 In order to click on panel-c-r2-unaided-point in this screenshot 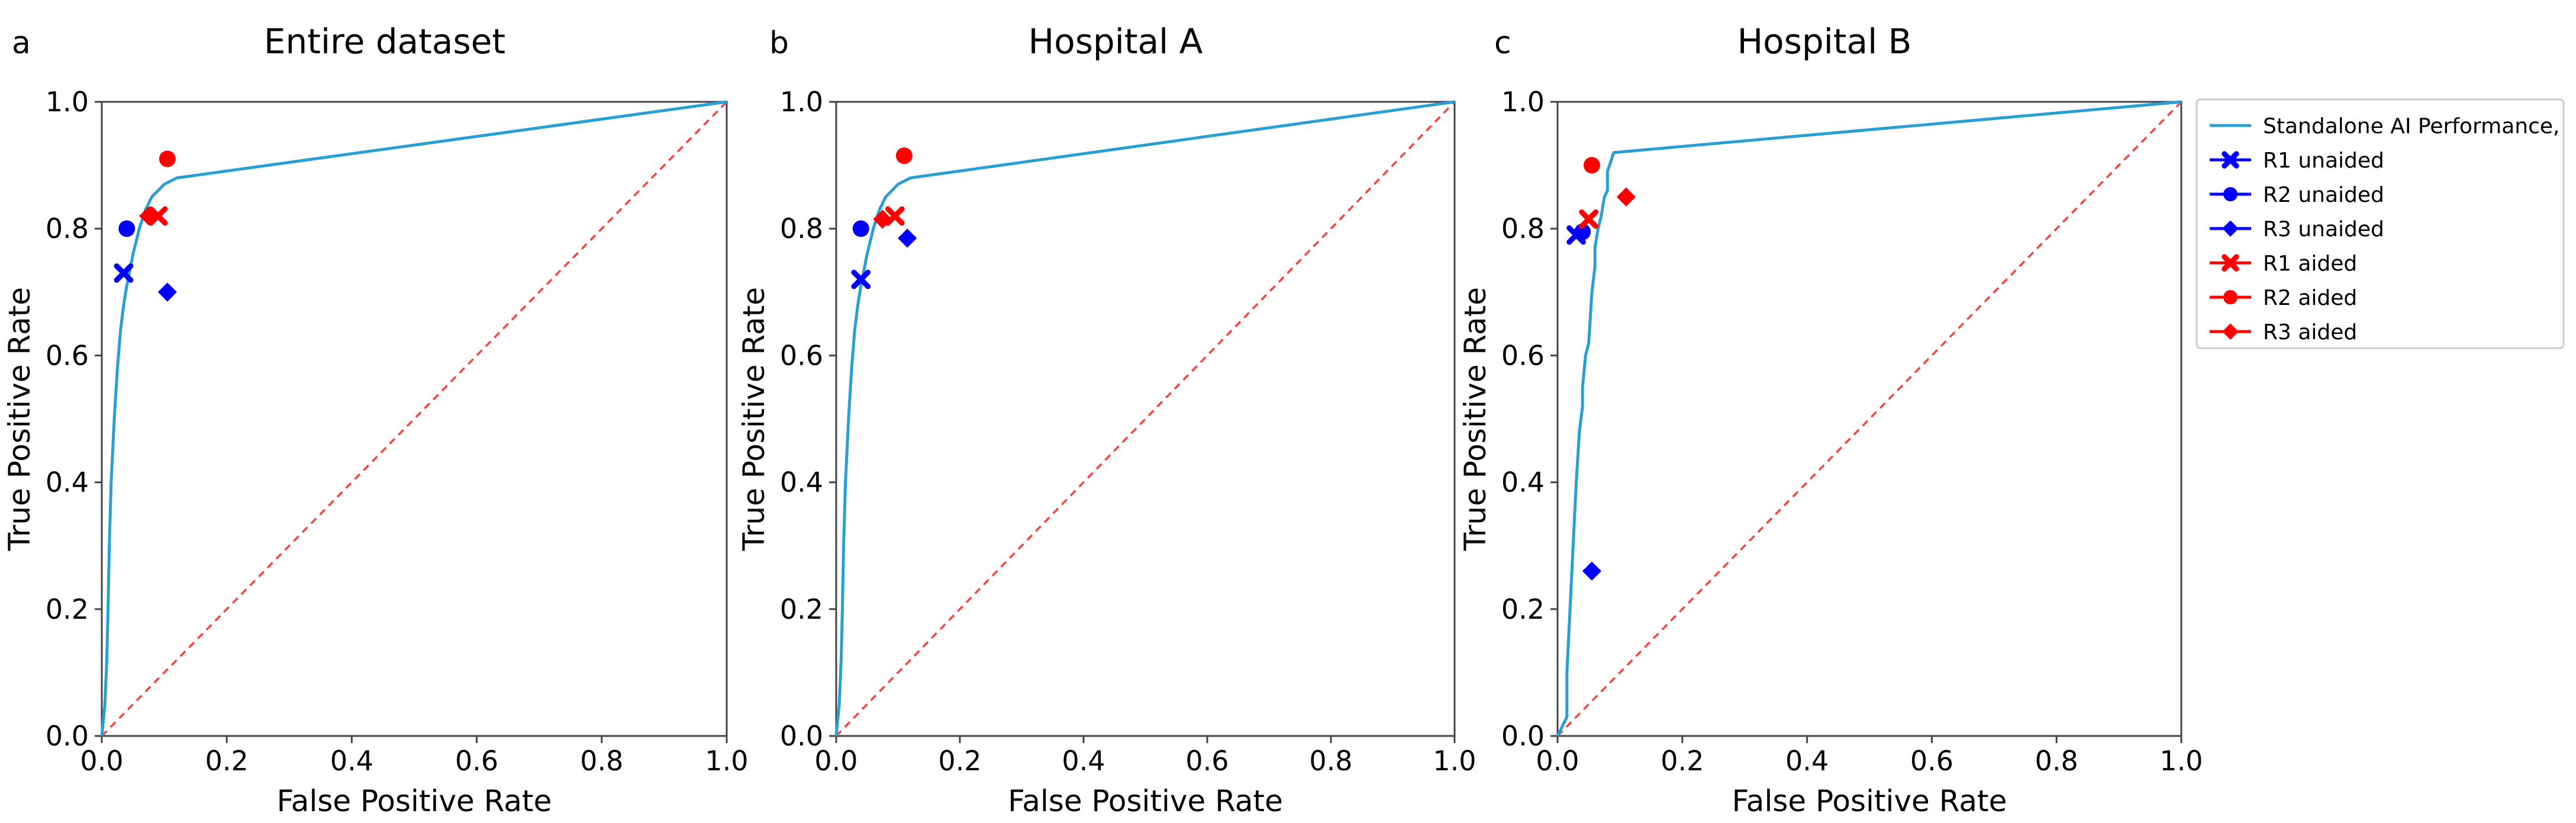, I will do `click(1582, 231)`.